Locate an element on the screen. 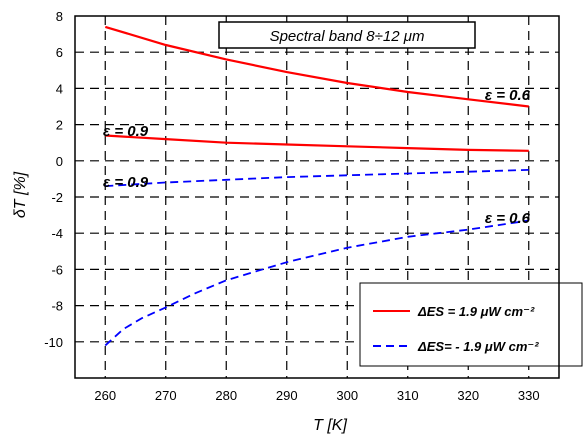  y-axis-label: δT [%] is located at coordinates (20, 194).